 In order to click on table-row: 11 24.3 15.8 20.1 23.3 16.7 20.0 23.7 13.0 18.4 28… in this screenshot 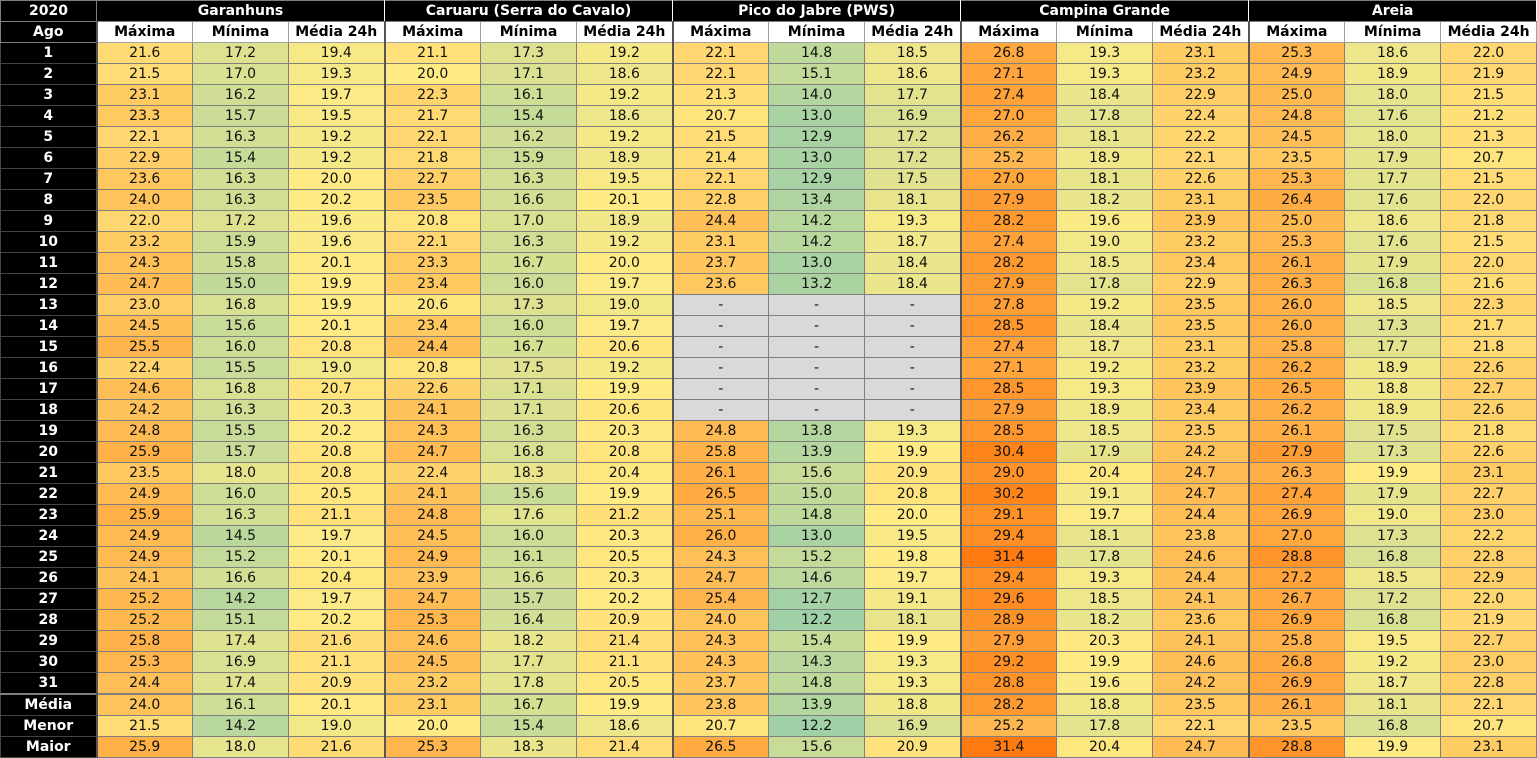, I will do `click(768, 263)`.